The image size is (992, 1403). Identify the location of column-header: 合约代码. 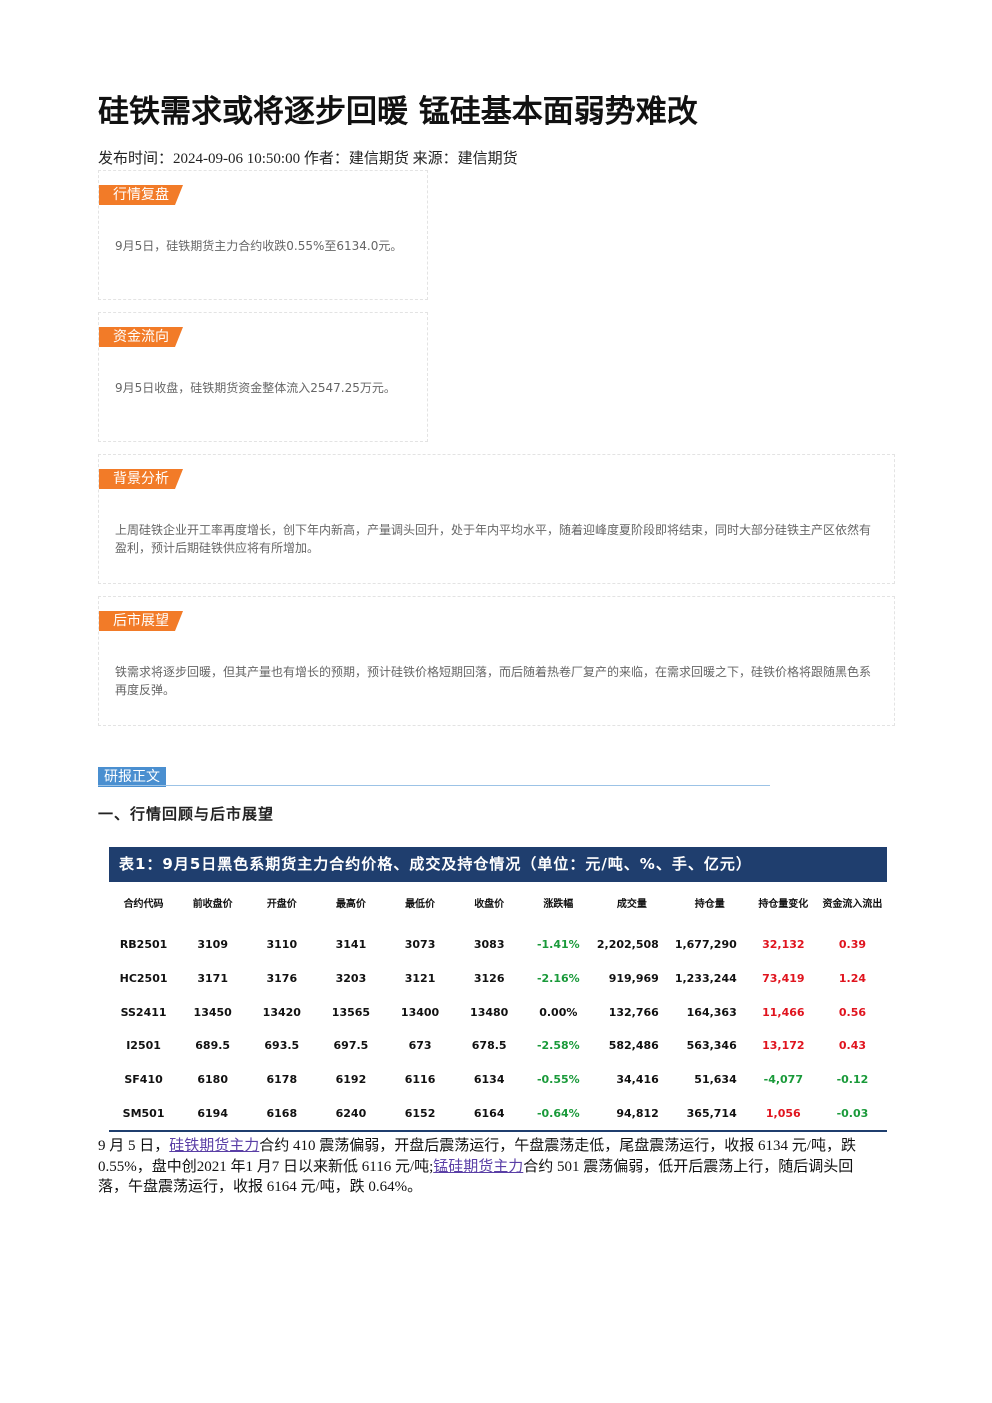
(143, 904).